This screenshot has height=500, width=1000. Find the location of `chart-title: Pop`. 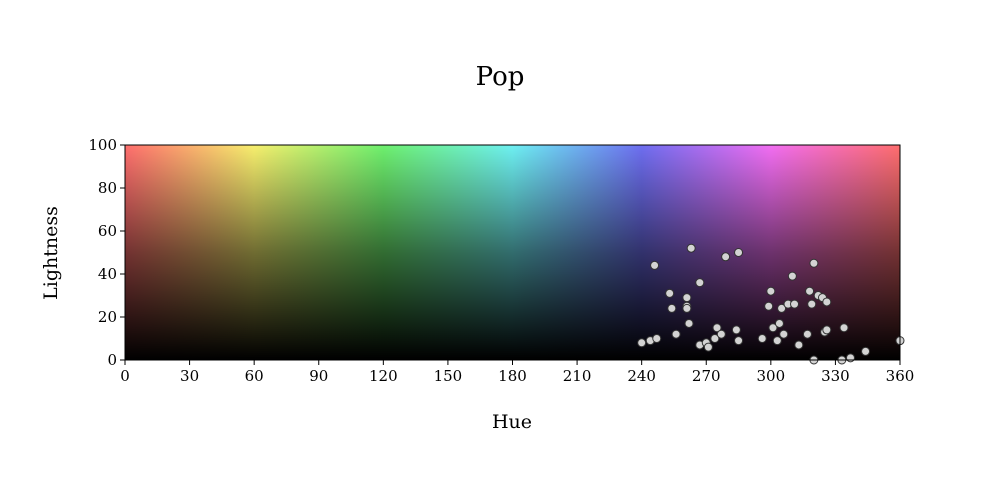

chart-title: Pop is located at coordinates (500, 77).